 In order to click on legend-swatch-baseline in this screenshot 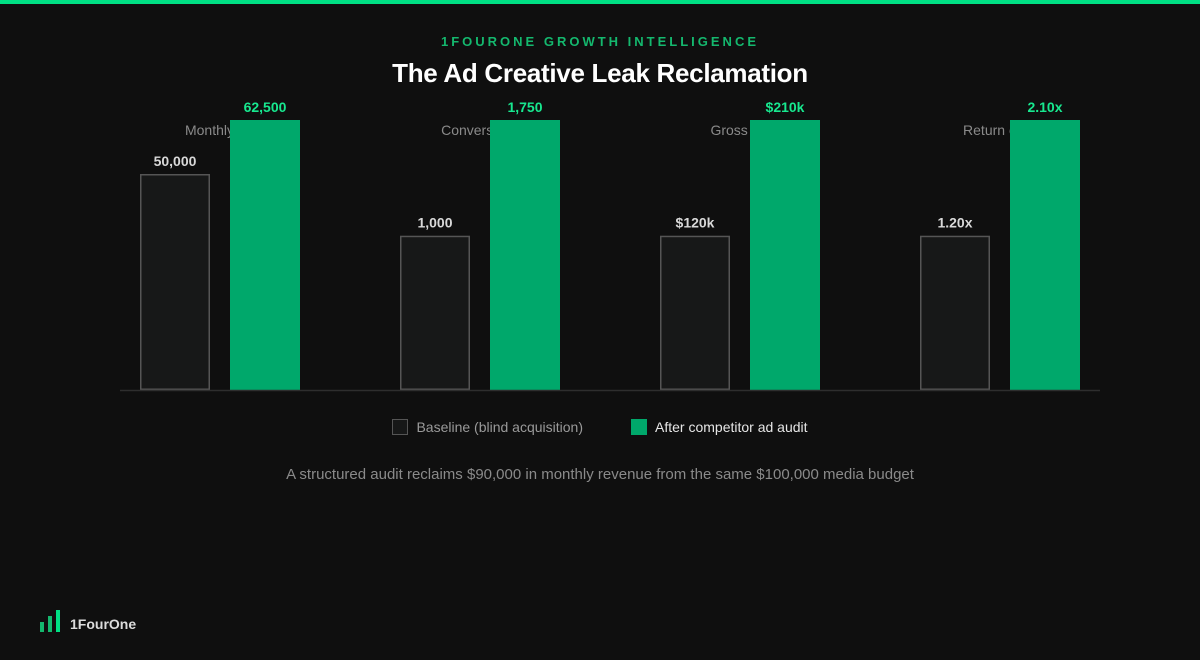, I will do `click(400, 427)`.